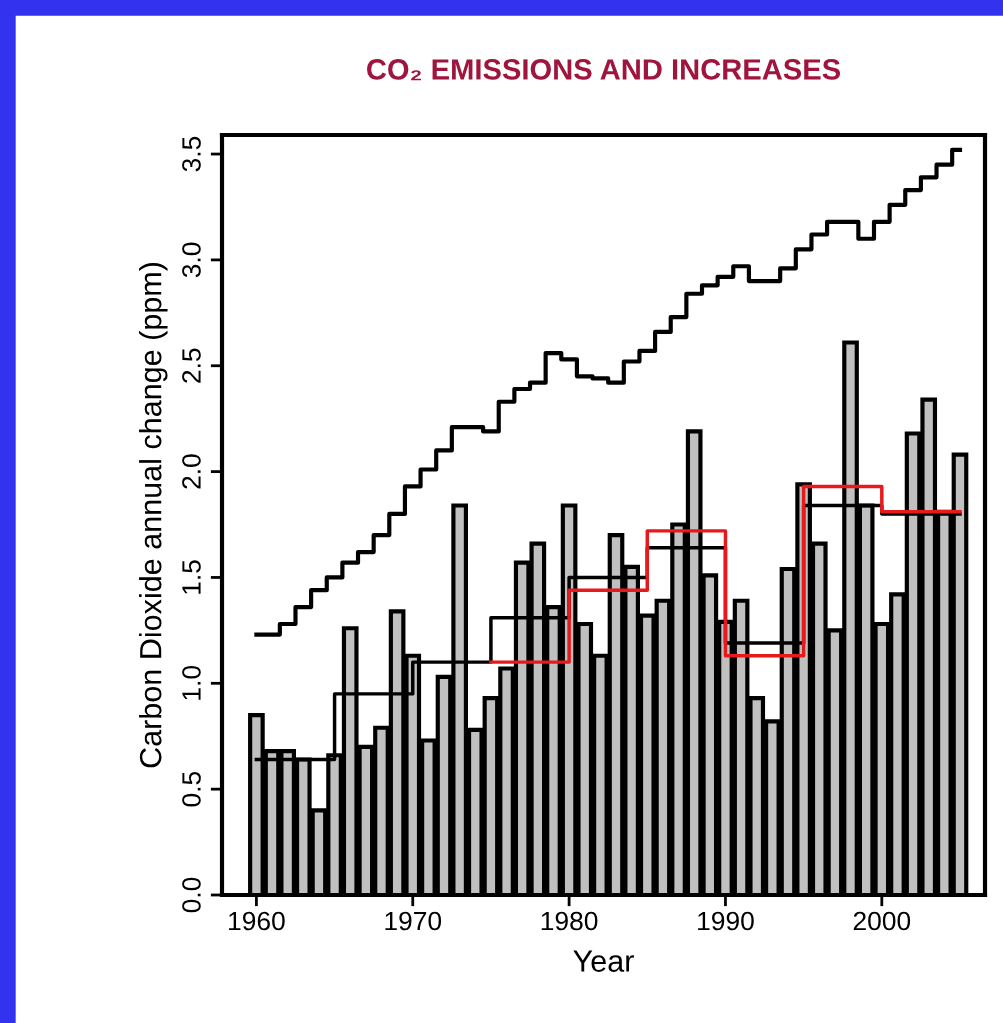 The width and height of the screenshot is (1003, 1023). What do you see at coordinates (413, 921) in the screenshot?
I see `x-tick-label: 1970` at bounding box center [413, 921].